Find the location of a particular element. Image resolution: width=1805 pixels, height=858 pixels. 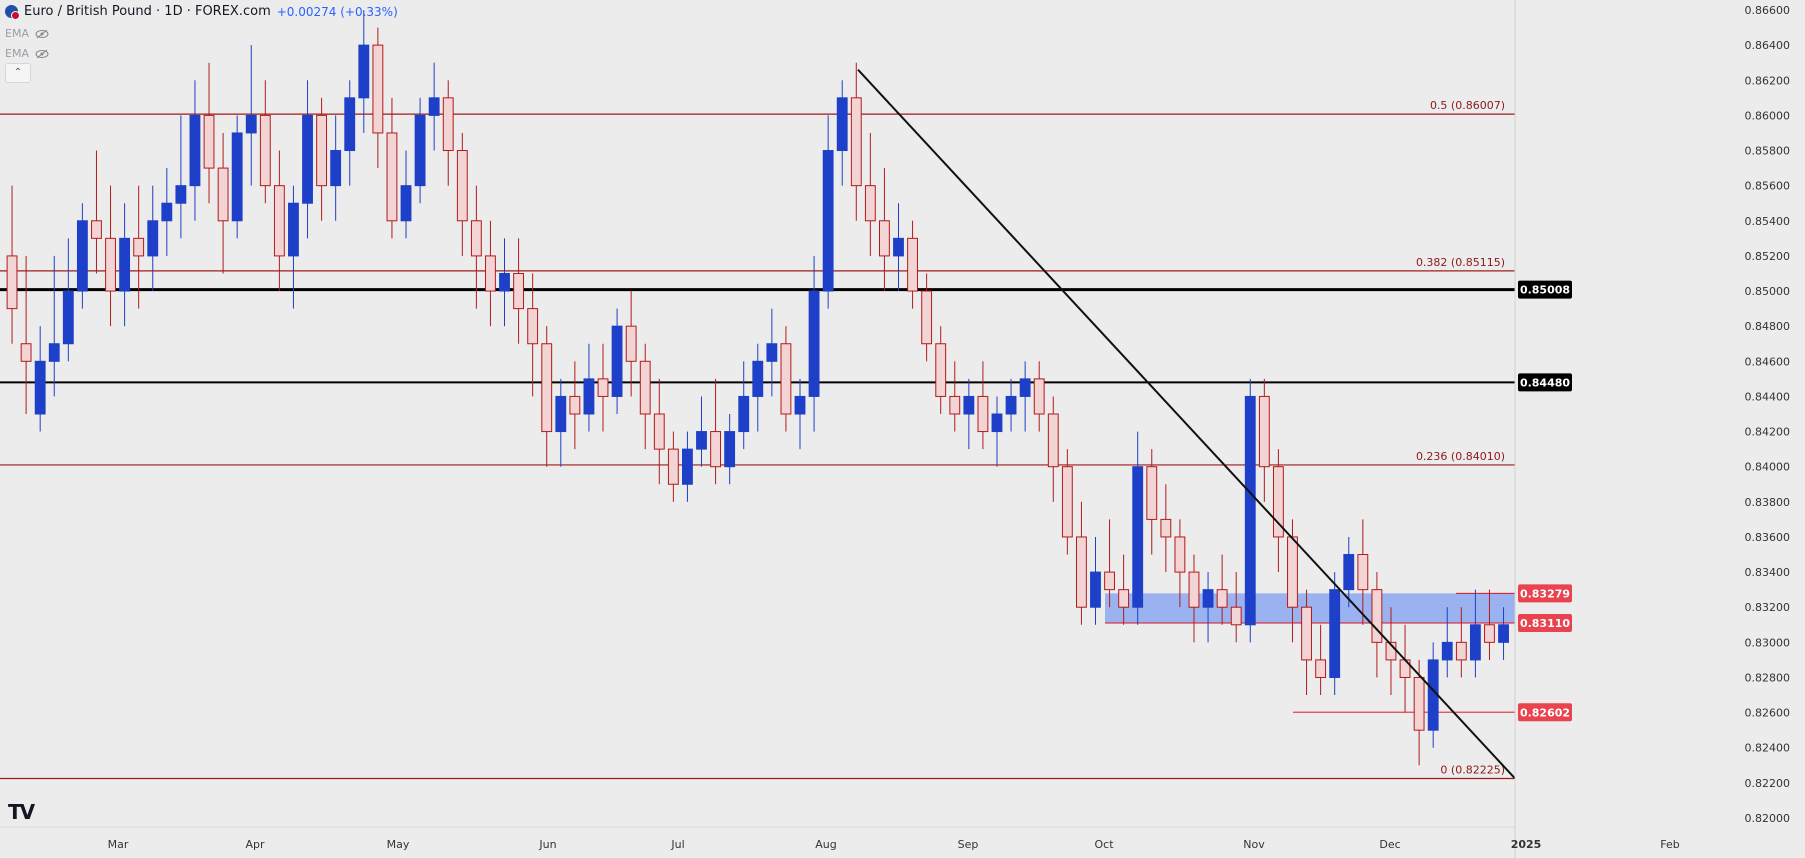

price-tag-083279-bg is located at coordinates (1545, 593).